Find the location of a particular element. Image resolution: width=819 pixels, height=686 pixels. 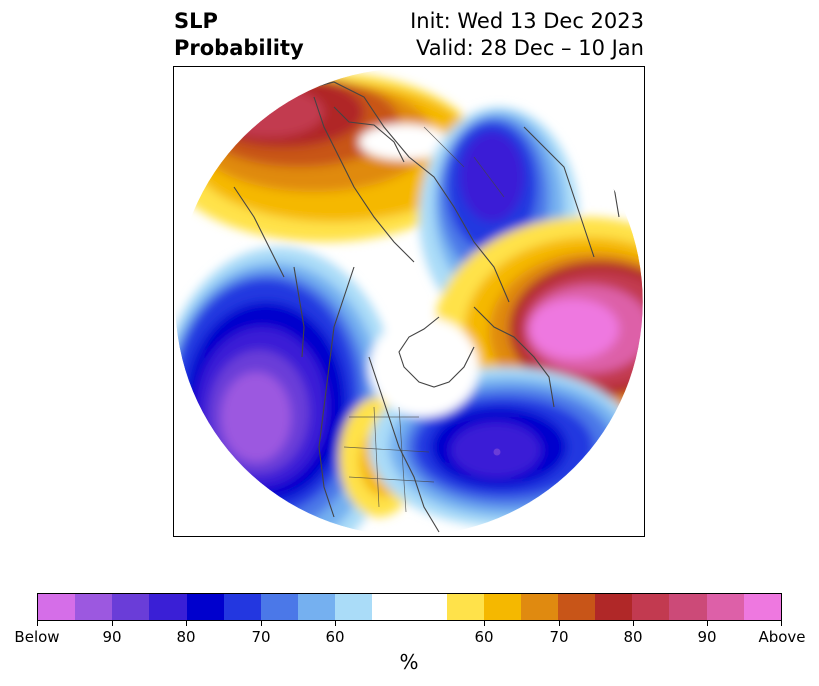

neutral-region-canada is located at coordinates (424, 367).